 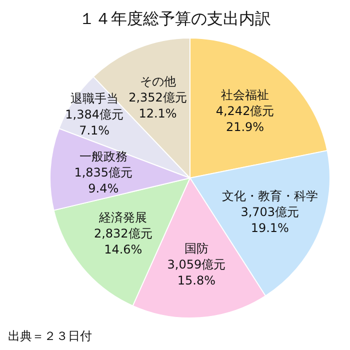 I want to click on slice-label: 文化・教育・科学, so click(x=270, y=195).